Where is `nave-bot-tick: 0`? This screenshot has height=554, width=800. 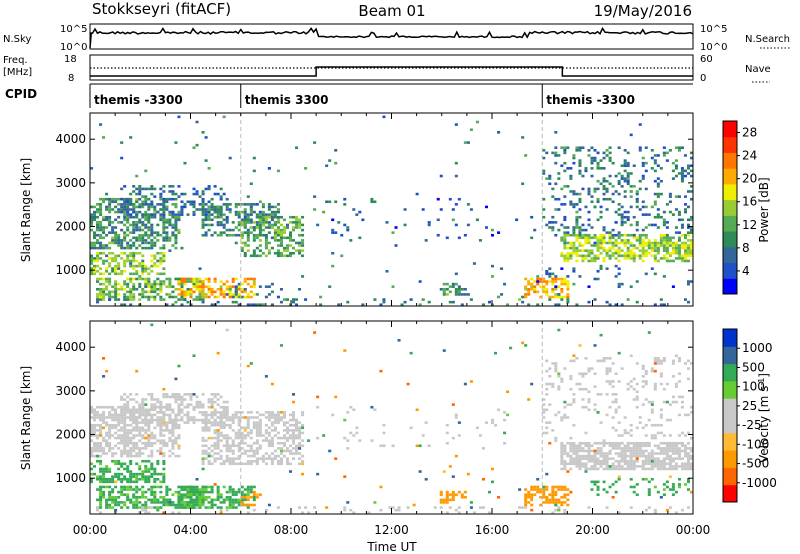 nave-bot-tick: 0 is located at coordinates (703, 78).